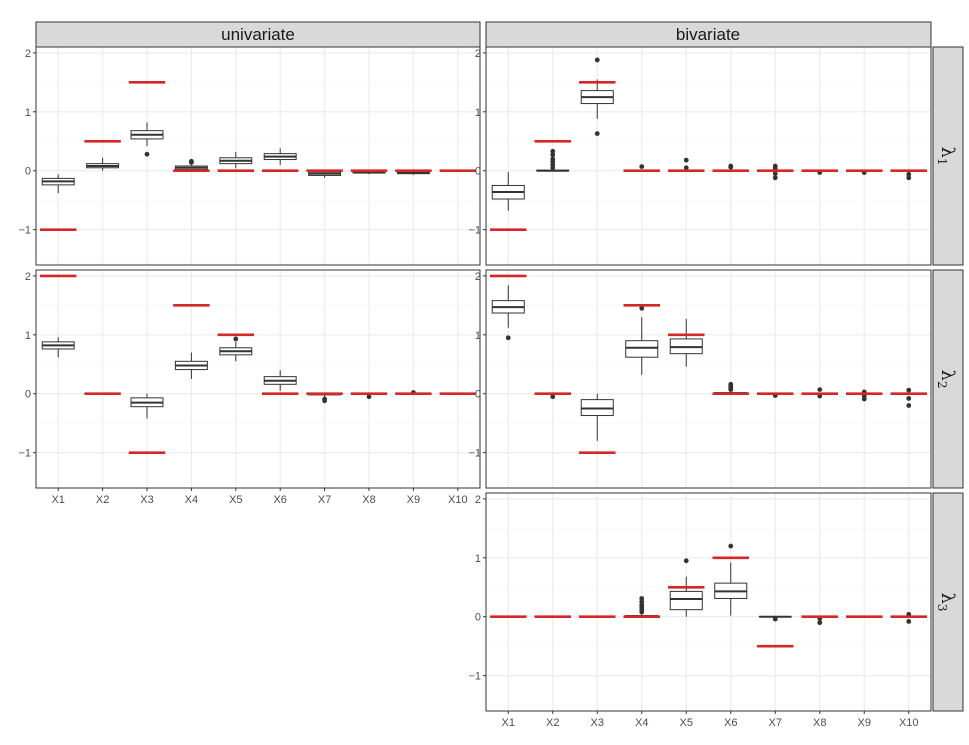 This screenshot has width=969, height=745. I want to click on boxplot-x2, so click(553, 160).